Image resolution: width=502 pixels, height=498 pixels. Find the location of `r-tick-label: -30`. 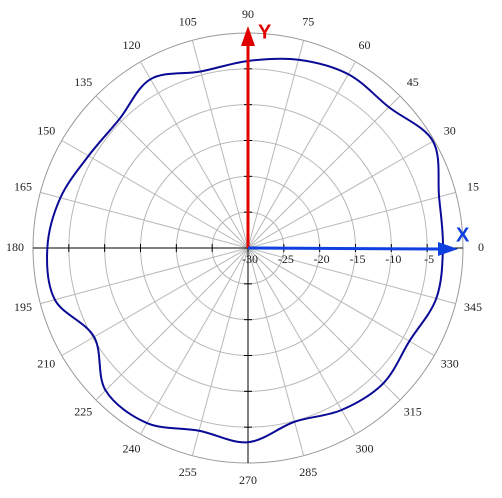

r-tick-label: -30 is located at coordinates (250, 259).